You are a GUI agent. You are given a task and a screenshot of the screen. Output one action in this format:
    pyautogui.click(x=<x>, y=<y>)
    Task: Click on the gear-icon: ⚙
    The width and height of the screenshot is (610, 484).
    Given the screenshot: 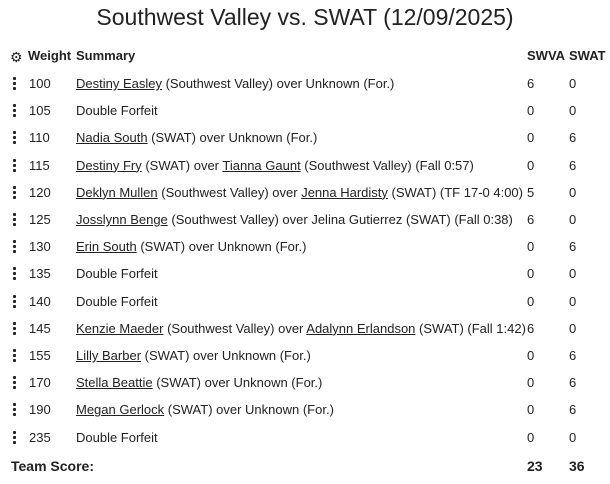 What is the action you would take?
    pyautogui.click(x=16, y=57)
    